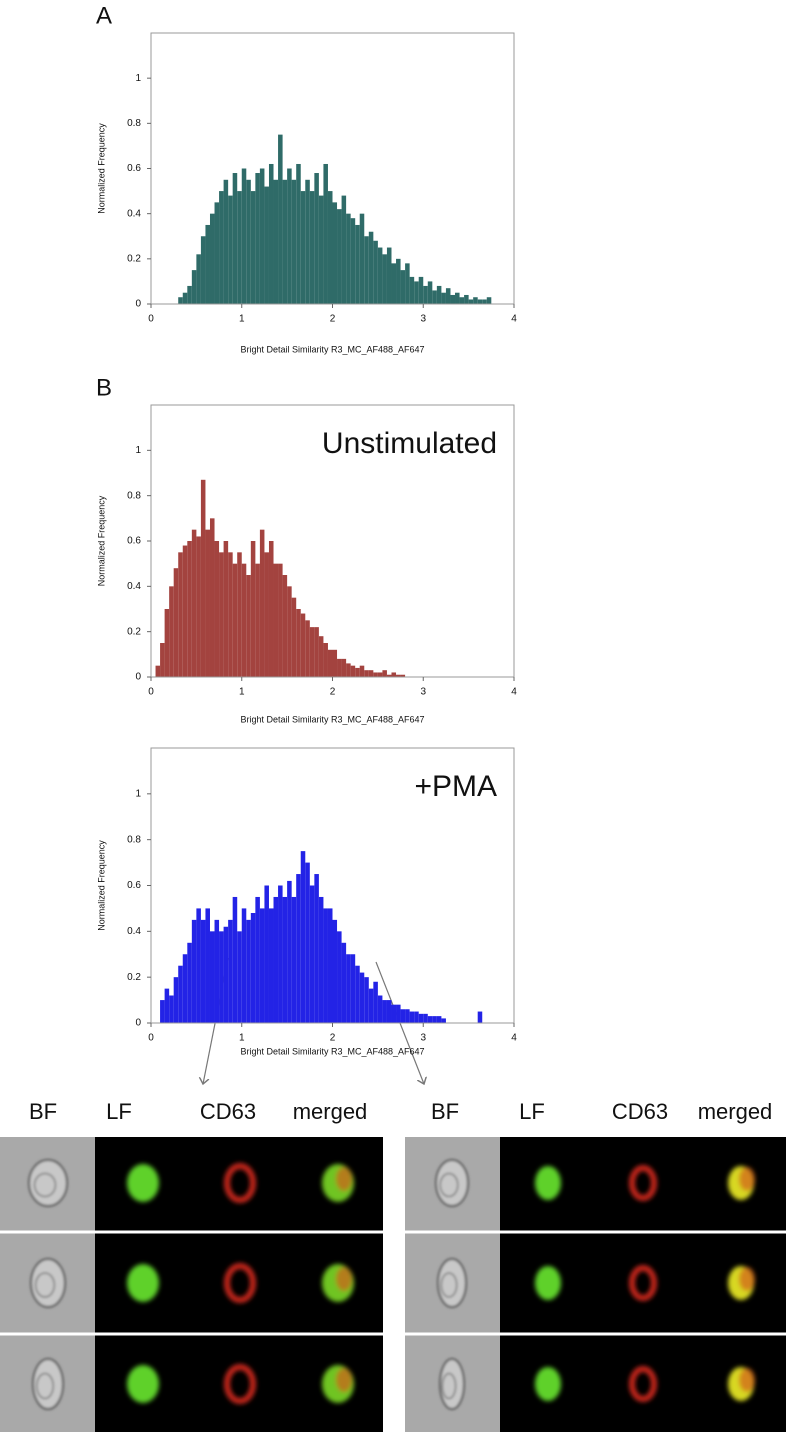 This screenshot has height=1432, width=786. Describe the element at coordinates (101, 885) in the screenshot. I see `y-axis-label: Normalized Frequency` at that location.